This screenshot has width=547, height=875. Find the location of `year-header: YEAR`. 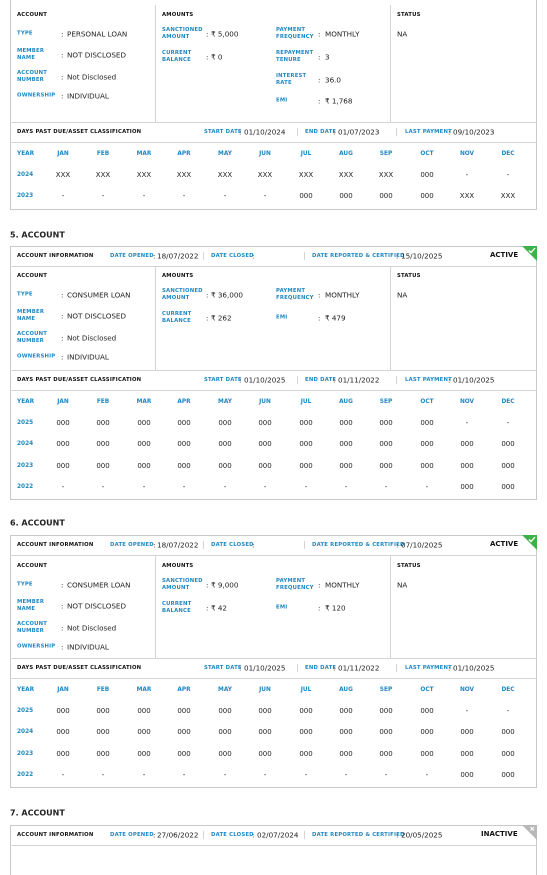

year-header: YEAR is located at coordinates (26, 690).